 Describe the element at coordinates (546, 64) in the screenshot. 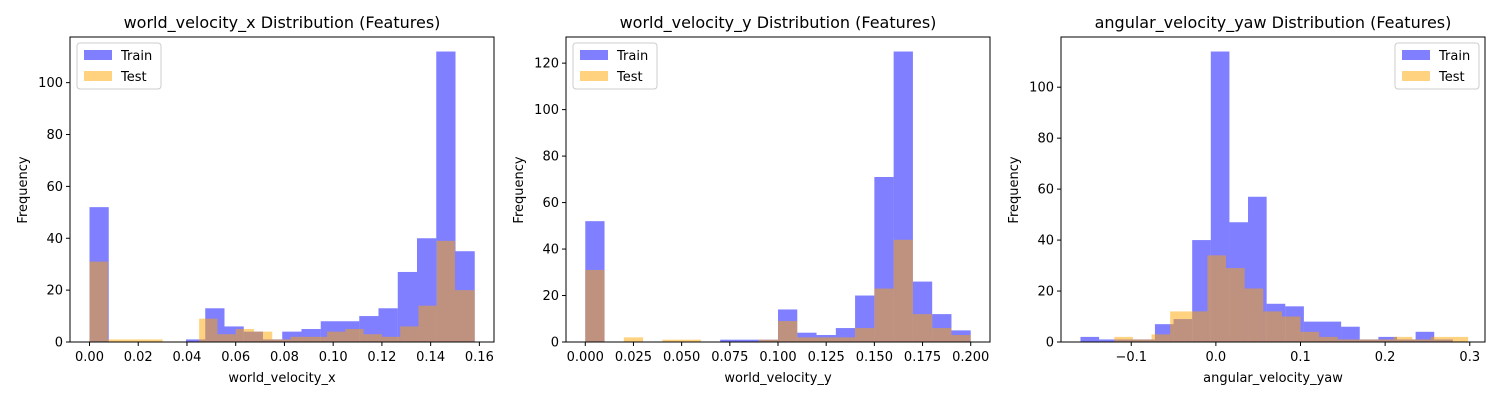

I see `y-tick-label: 120` at that location.